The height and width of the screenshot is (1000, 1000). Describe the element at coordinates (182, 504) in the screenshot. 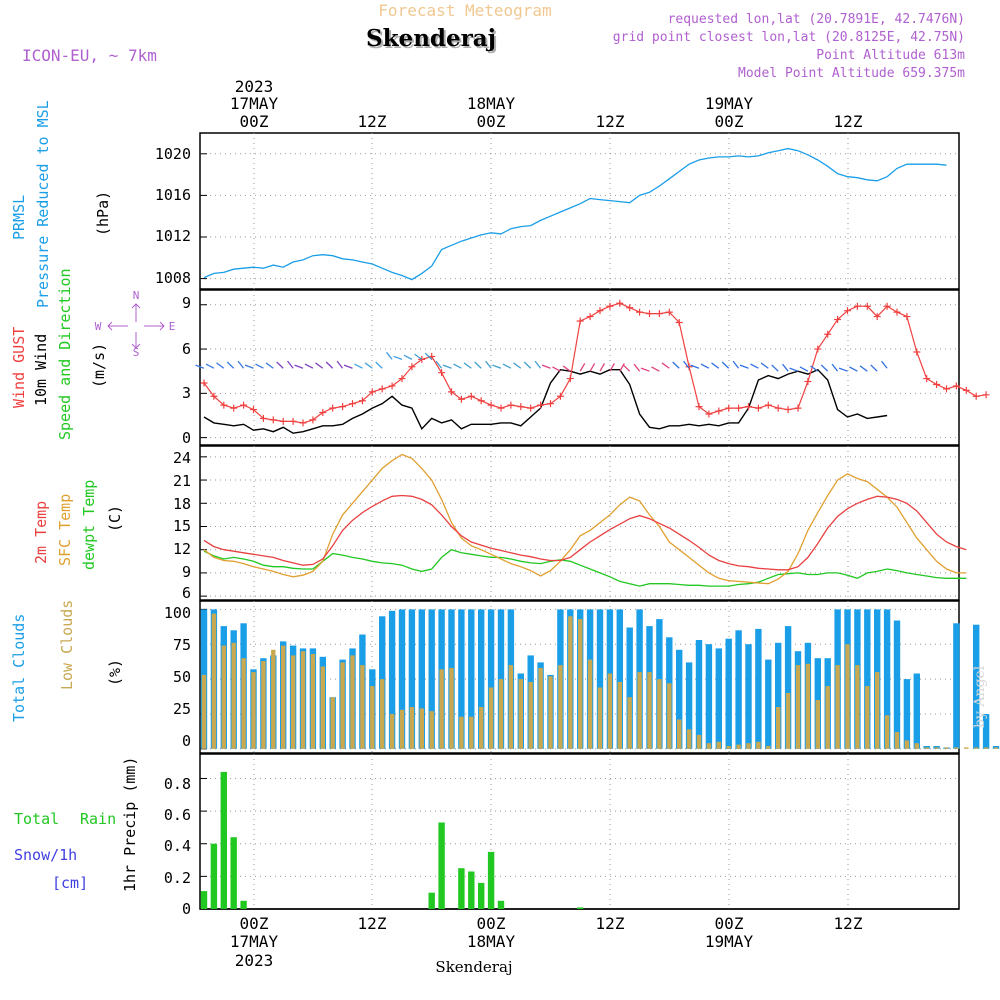

I see `temp-tick-18: 18` at that location.